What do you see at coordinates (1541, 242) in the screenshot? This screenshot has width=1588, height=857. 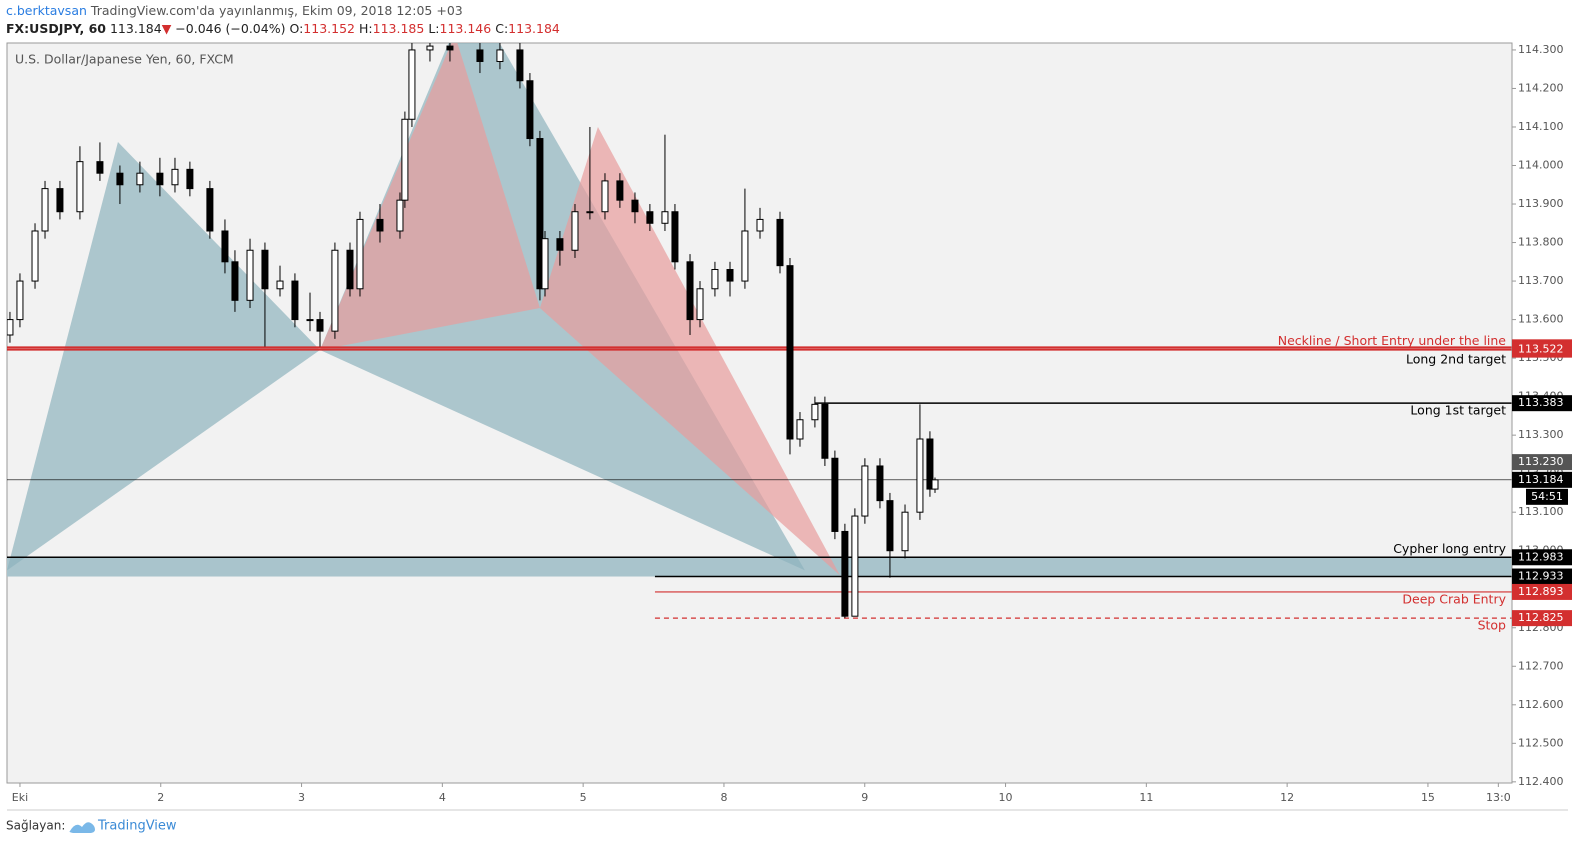 I see `y-tick-label: 113.800` at bounding box center [1541, 242].